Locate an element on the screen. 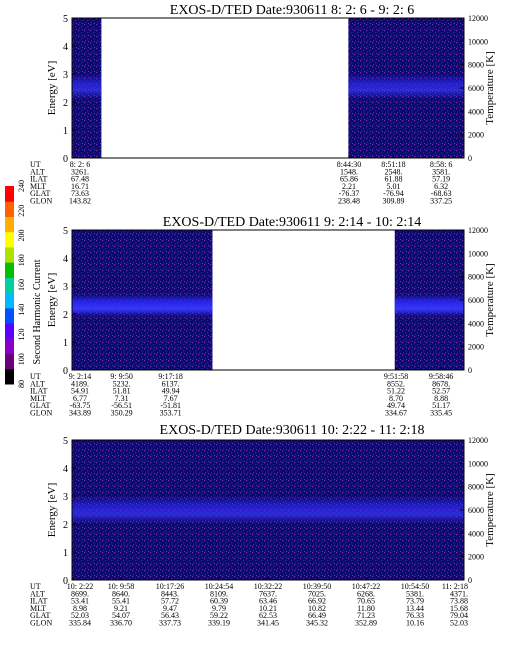 The height and width of the screenshot is (649, 505). y2tick-label: 6000 is located at coordinates (476, 300).